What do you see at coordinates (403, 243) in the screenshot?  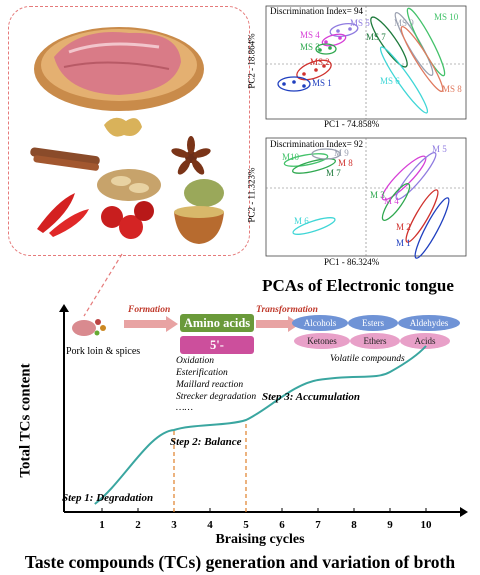 I see `pca2-label-m1: M 1` at bounding box center [403, 243].